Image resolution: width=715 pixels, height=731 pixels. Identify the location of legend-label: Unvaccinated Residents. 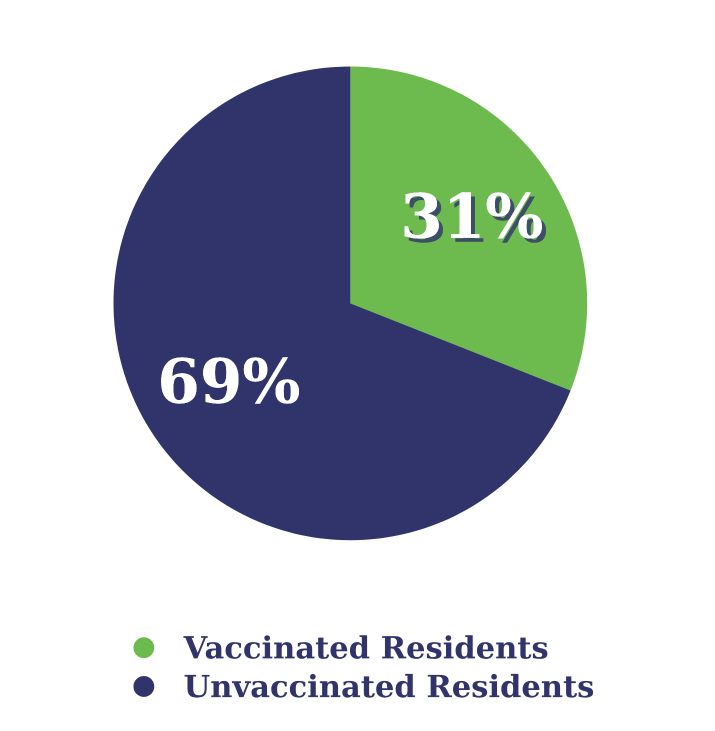
(389, 686).